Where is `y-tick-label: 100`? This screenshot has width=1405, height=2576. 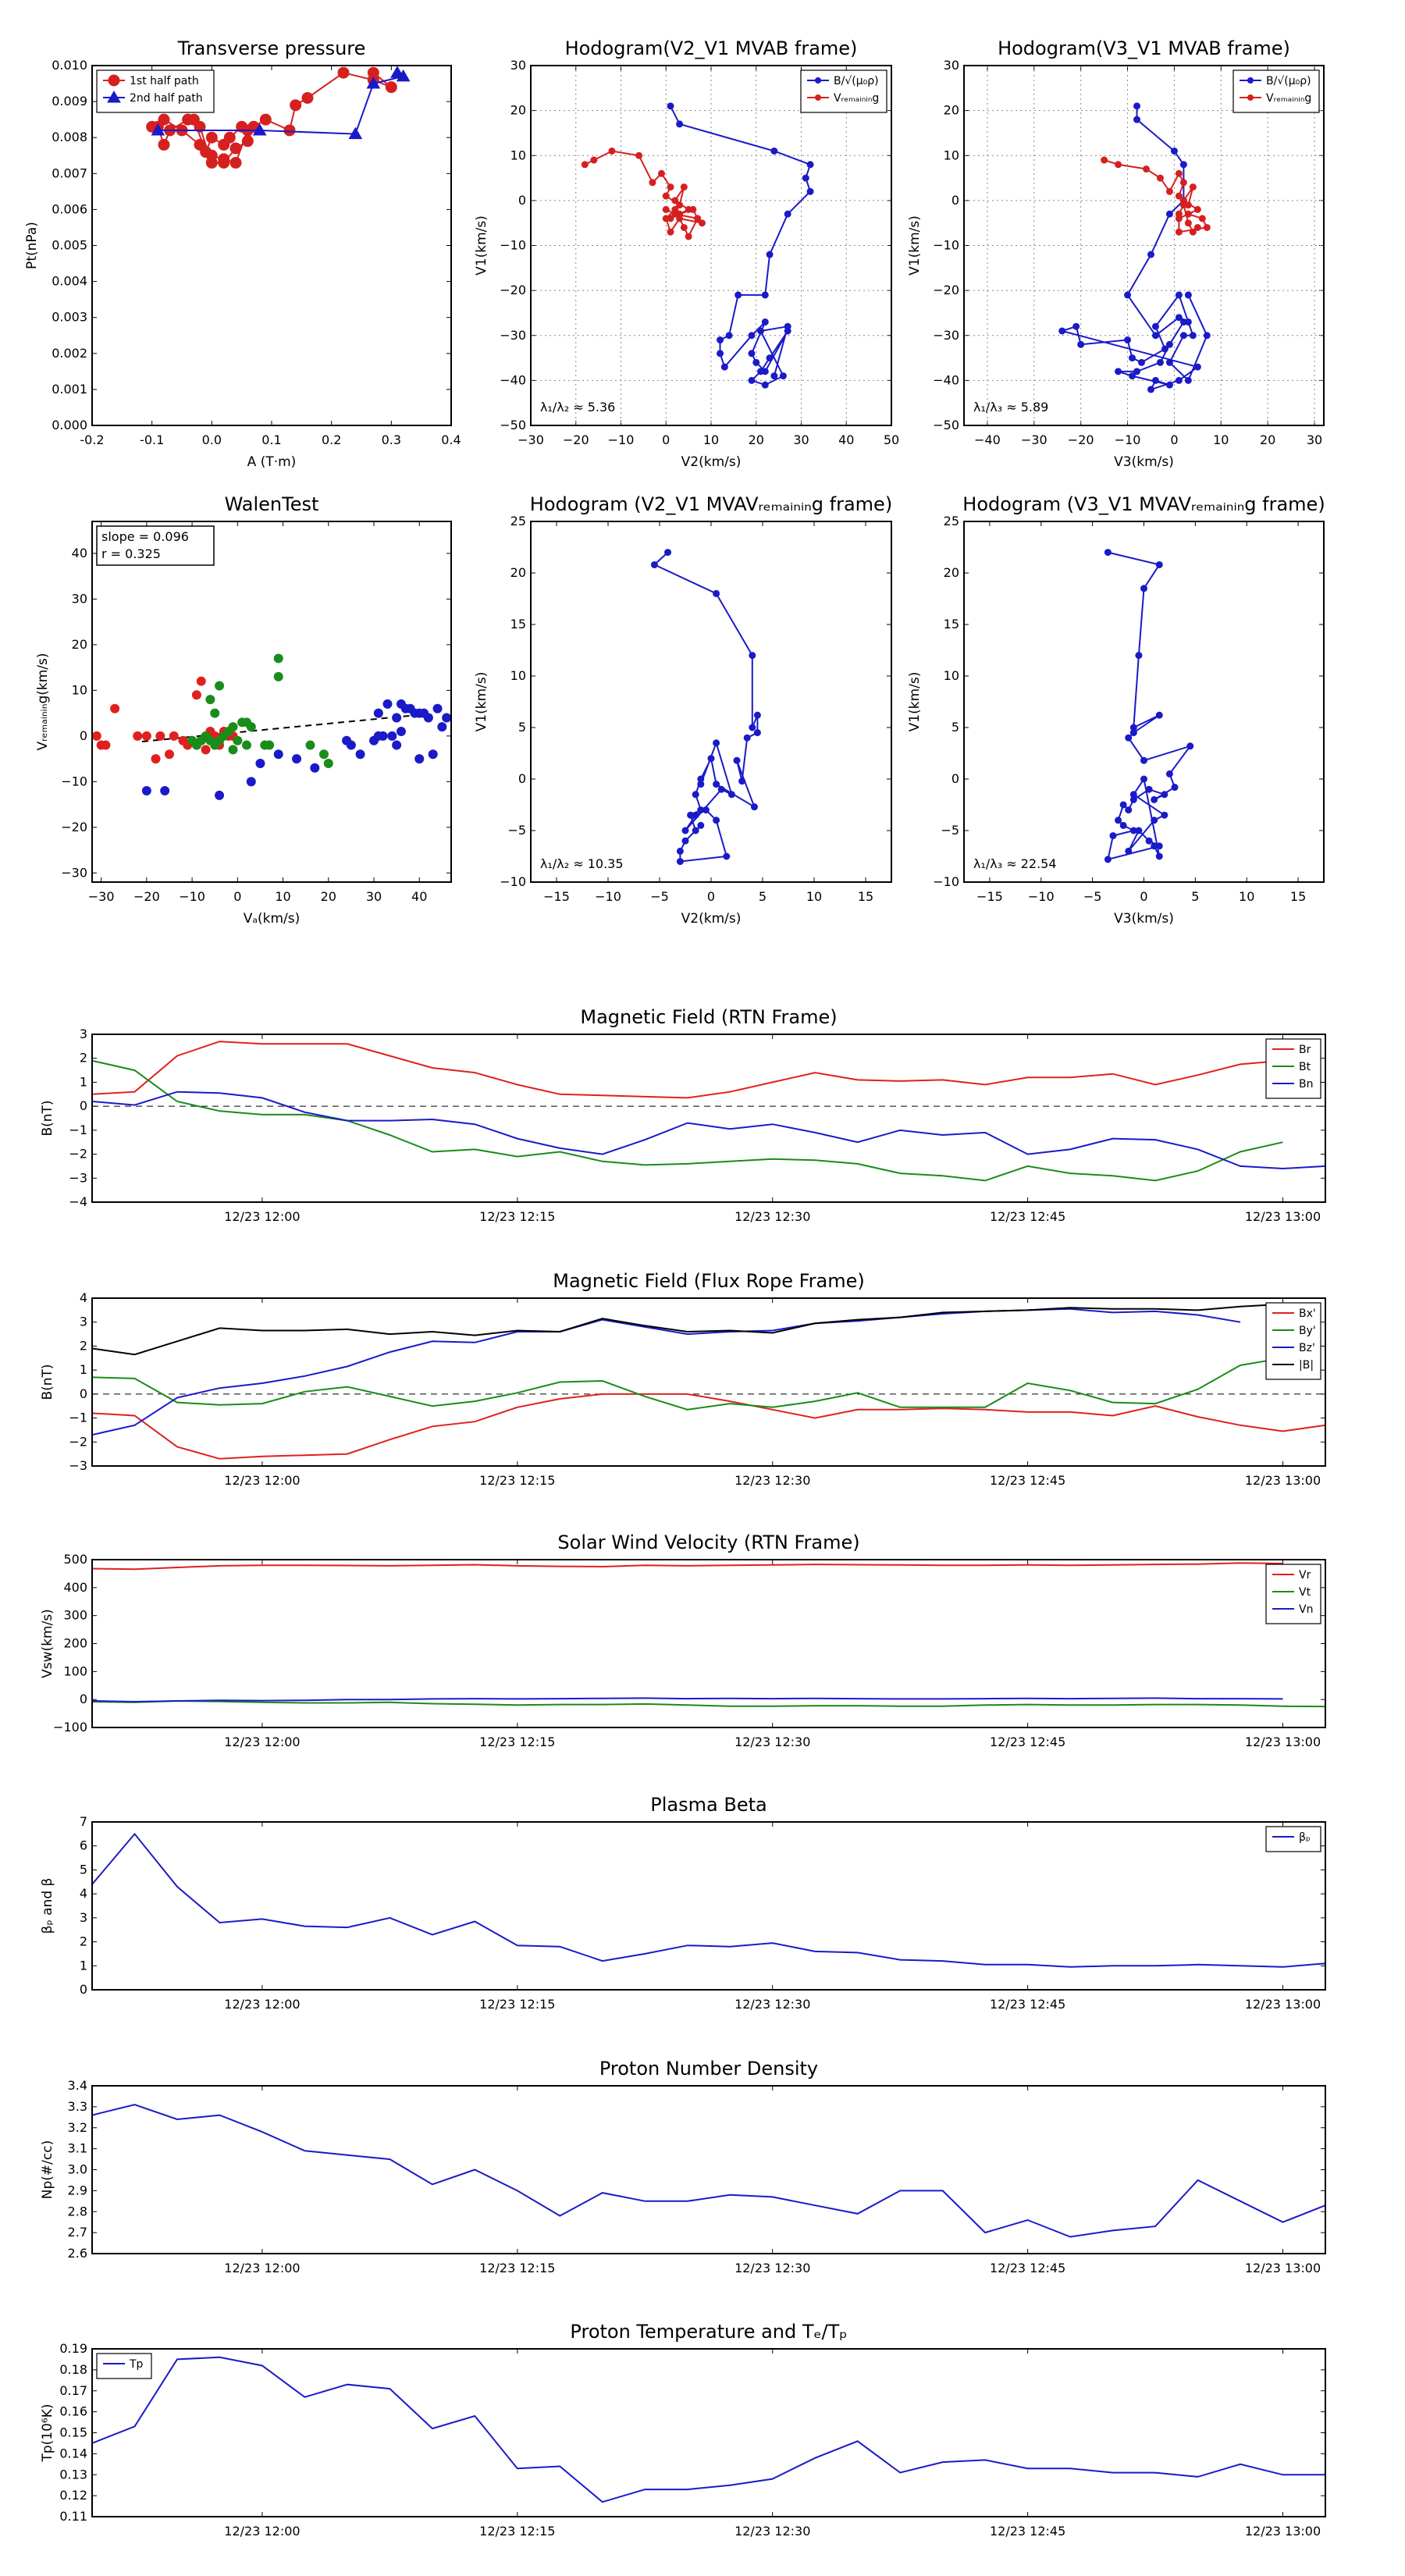
y-tick-label: 100 is located at coordinates (75, 1670).